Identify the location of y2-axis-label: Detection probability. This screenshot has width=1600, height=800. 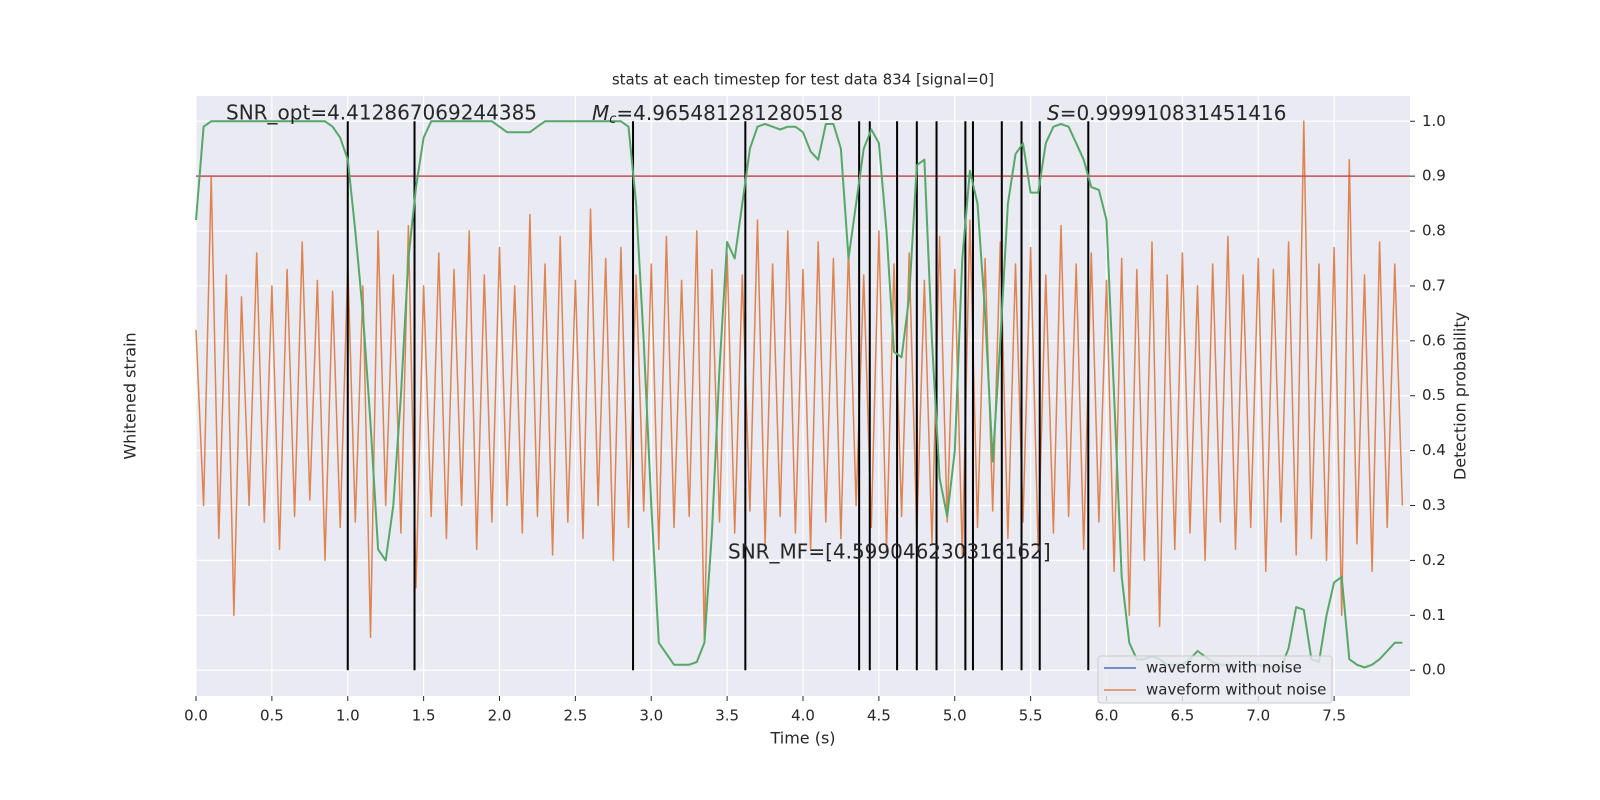
(1460, 396).